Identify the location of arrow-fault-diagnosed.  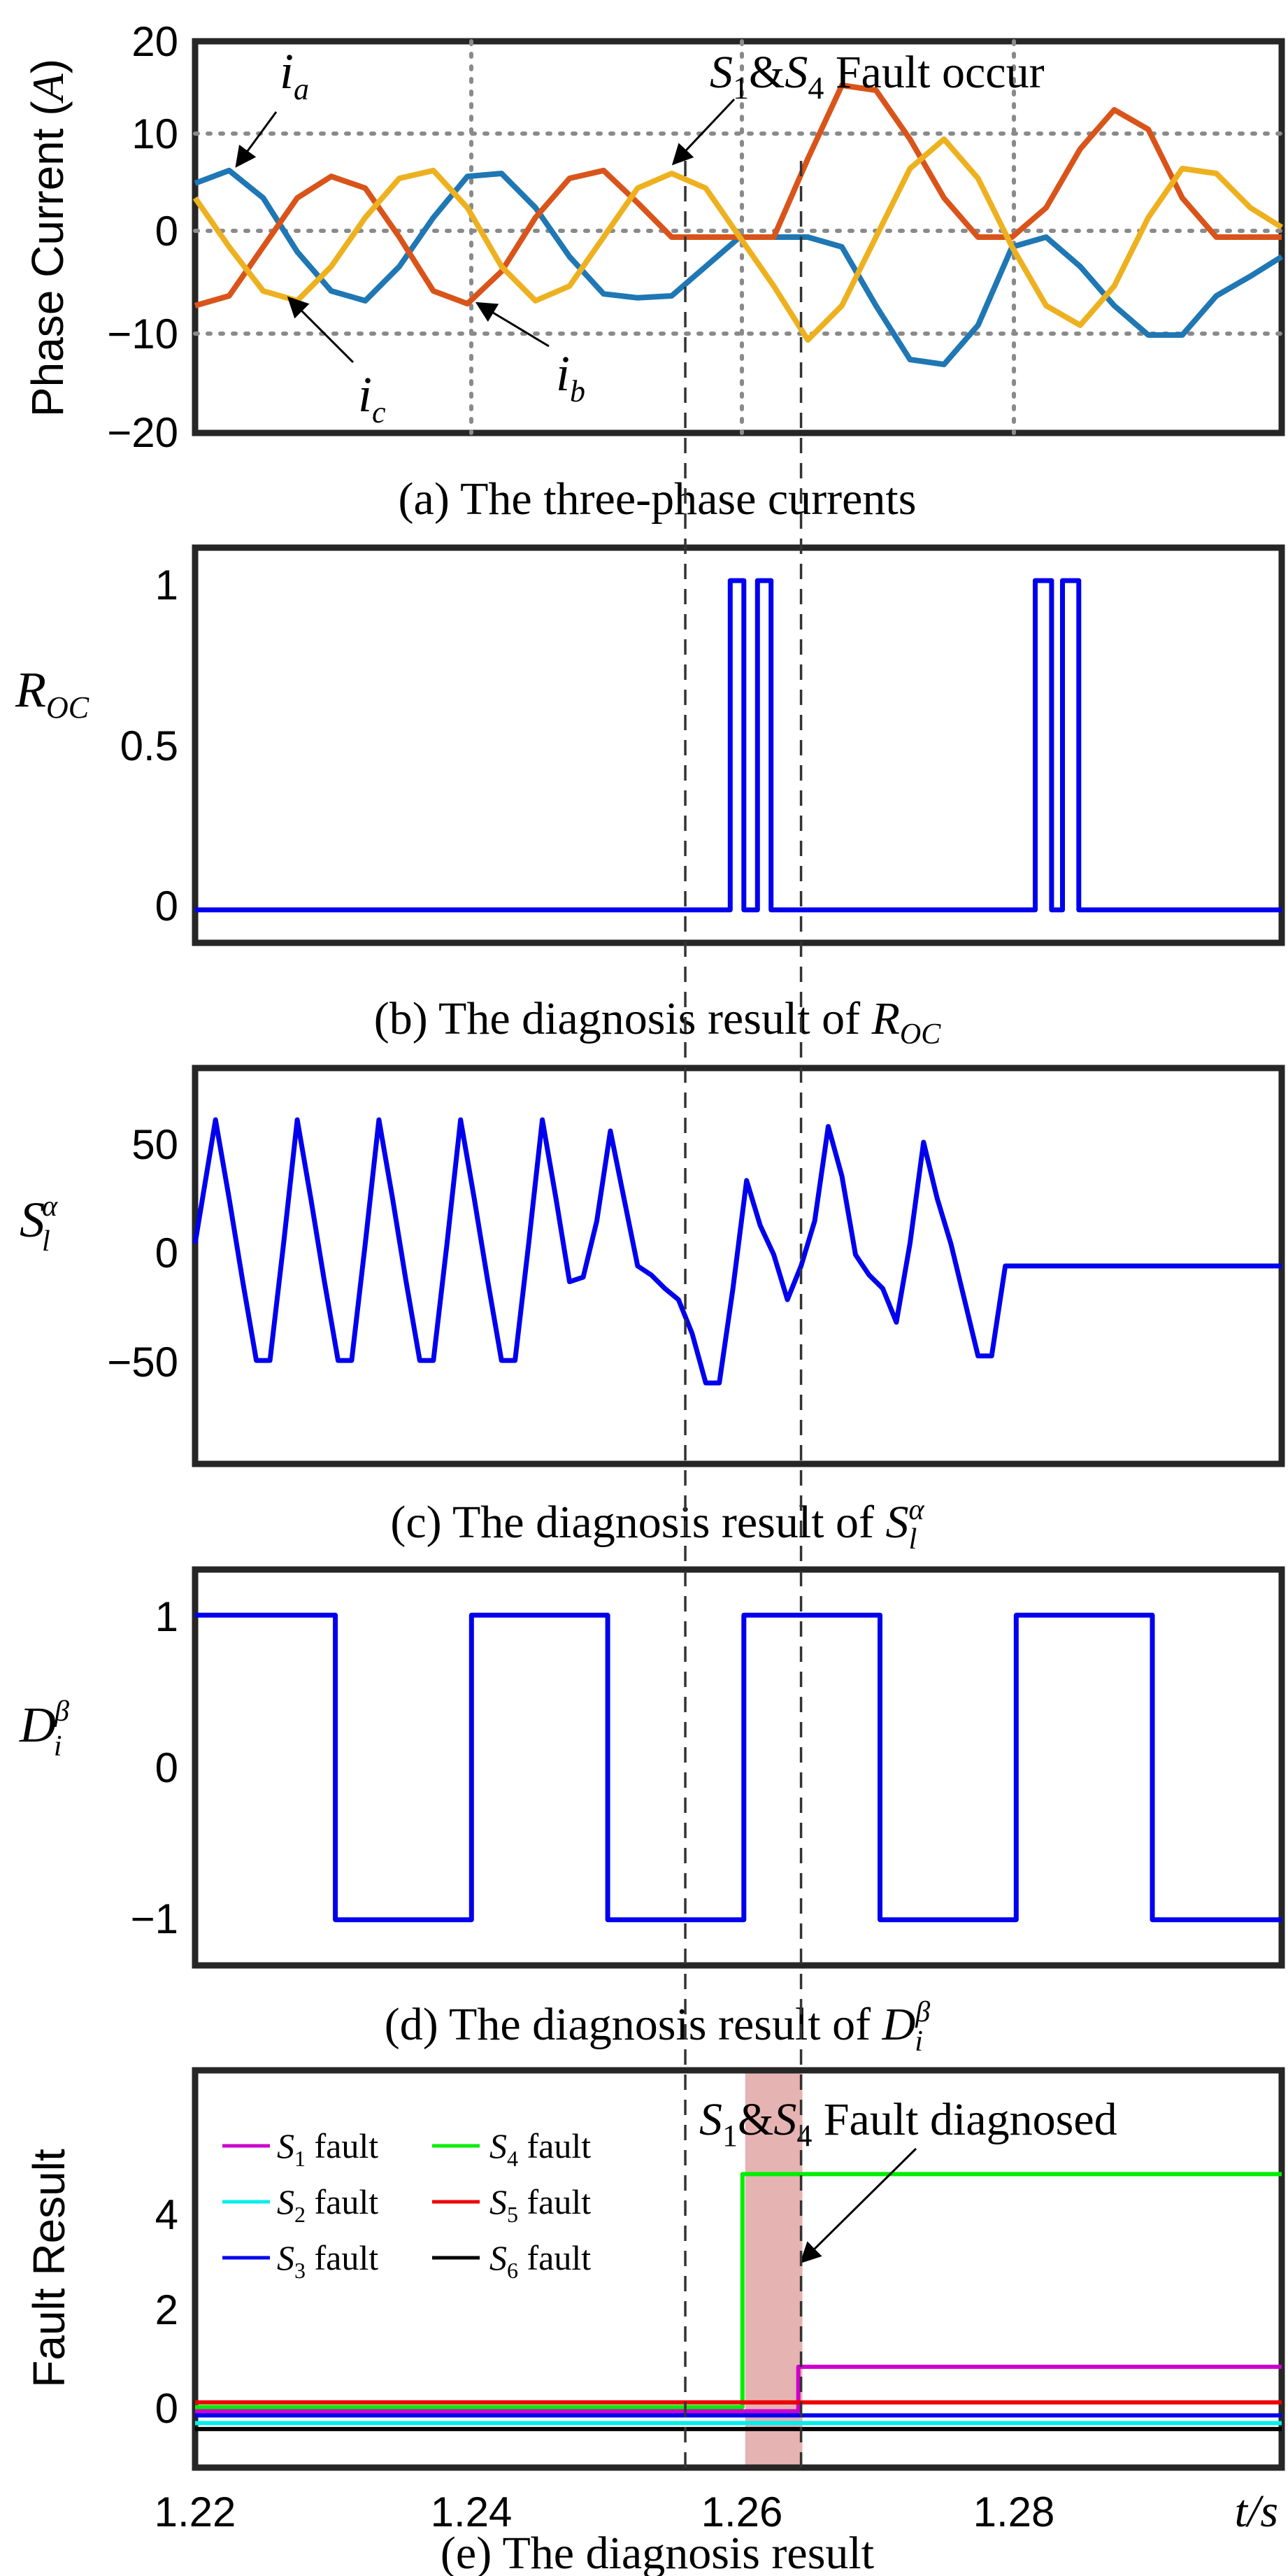
(858, 2205).